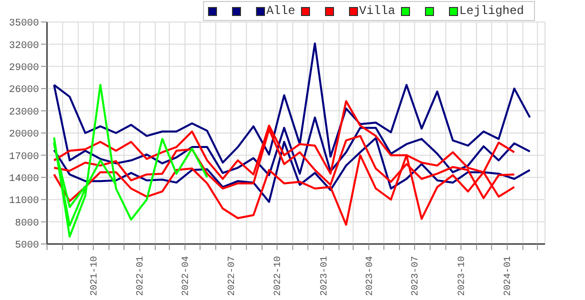 The height and width of the screenshot is (300, 585). I want to click on x-tick-label: 2022-10, so click(278, 276).